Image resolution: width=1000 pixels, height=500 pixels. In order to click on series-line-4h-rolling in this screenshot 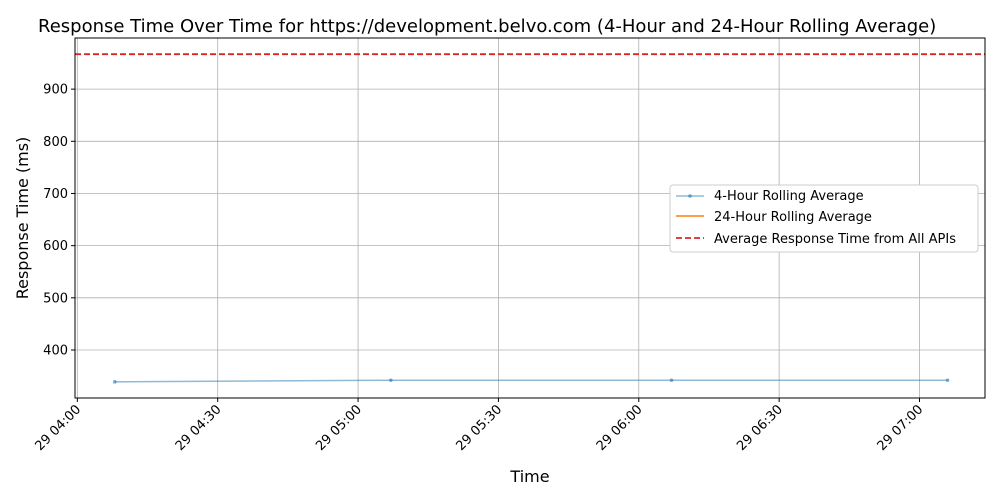, I will do `click(531, 381)`.